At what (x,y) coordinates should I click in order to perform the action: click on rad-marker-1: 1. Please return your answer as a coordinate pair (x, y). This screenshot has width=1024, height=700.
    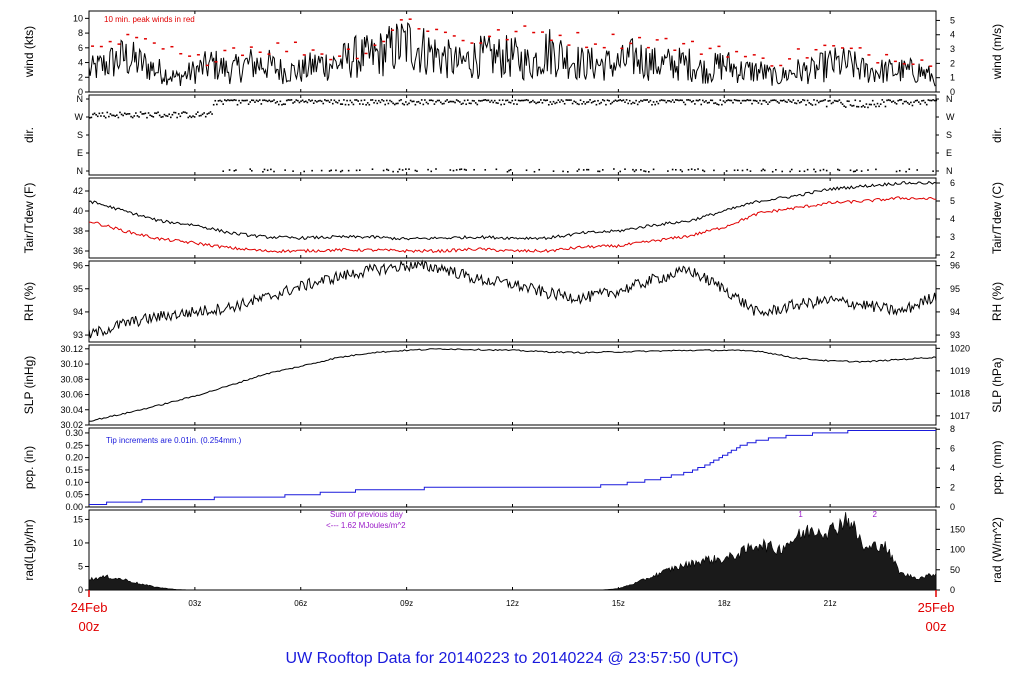
    Looking at the image, I should click on (800, 514).